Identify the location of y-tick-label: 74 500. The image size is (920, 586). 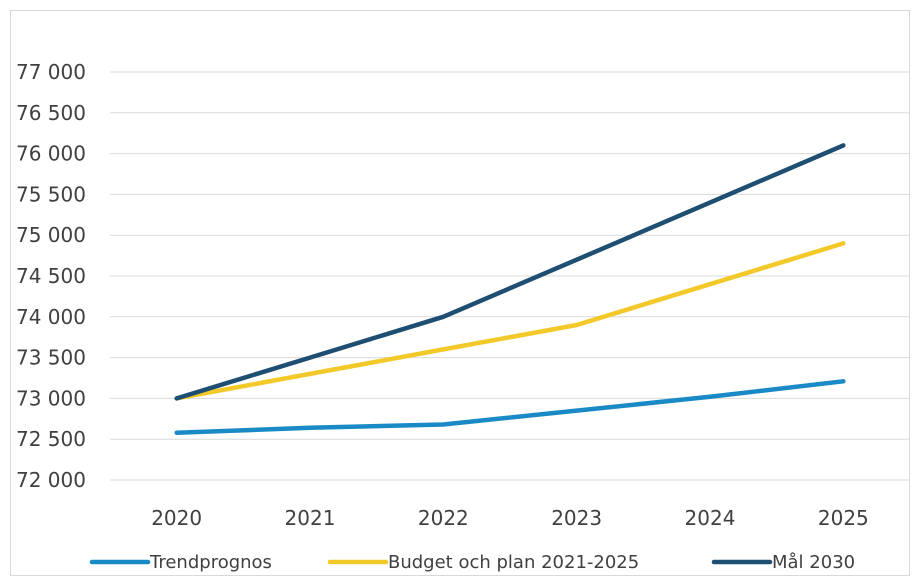
(51, 276).